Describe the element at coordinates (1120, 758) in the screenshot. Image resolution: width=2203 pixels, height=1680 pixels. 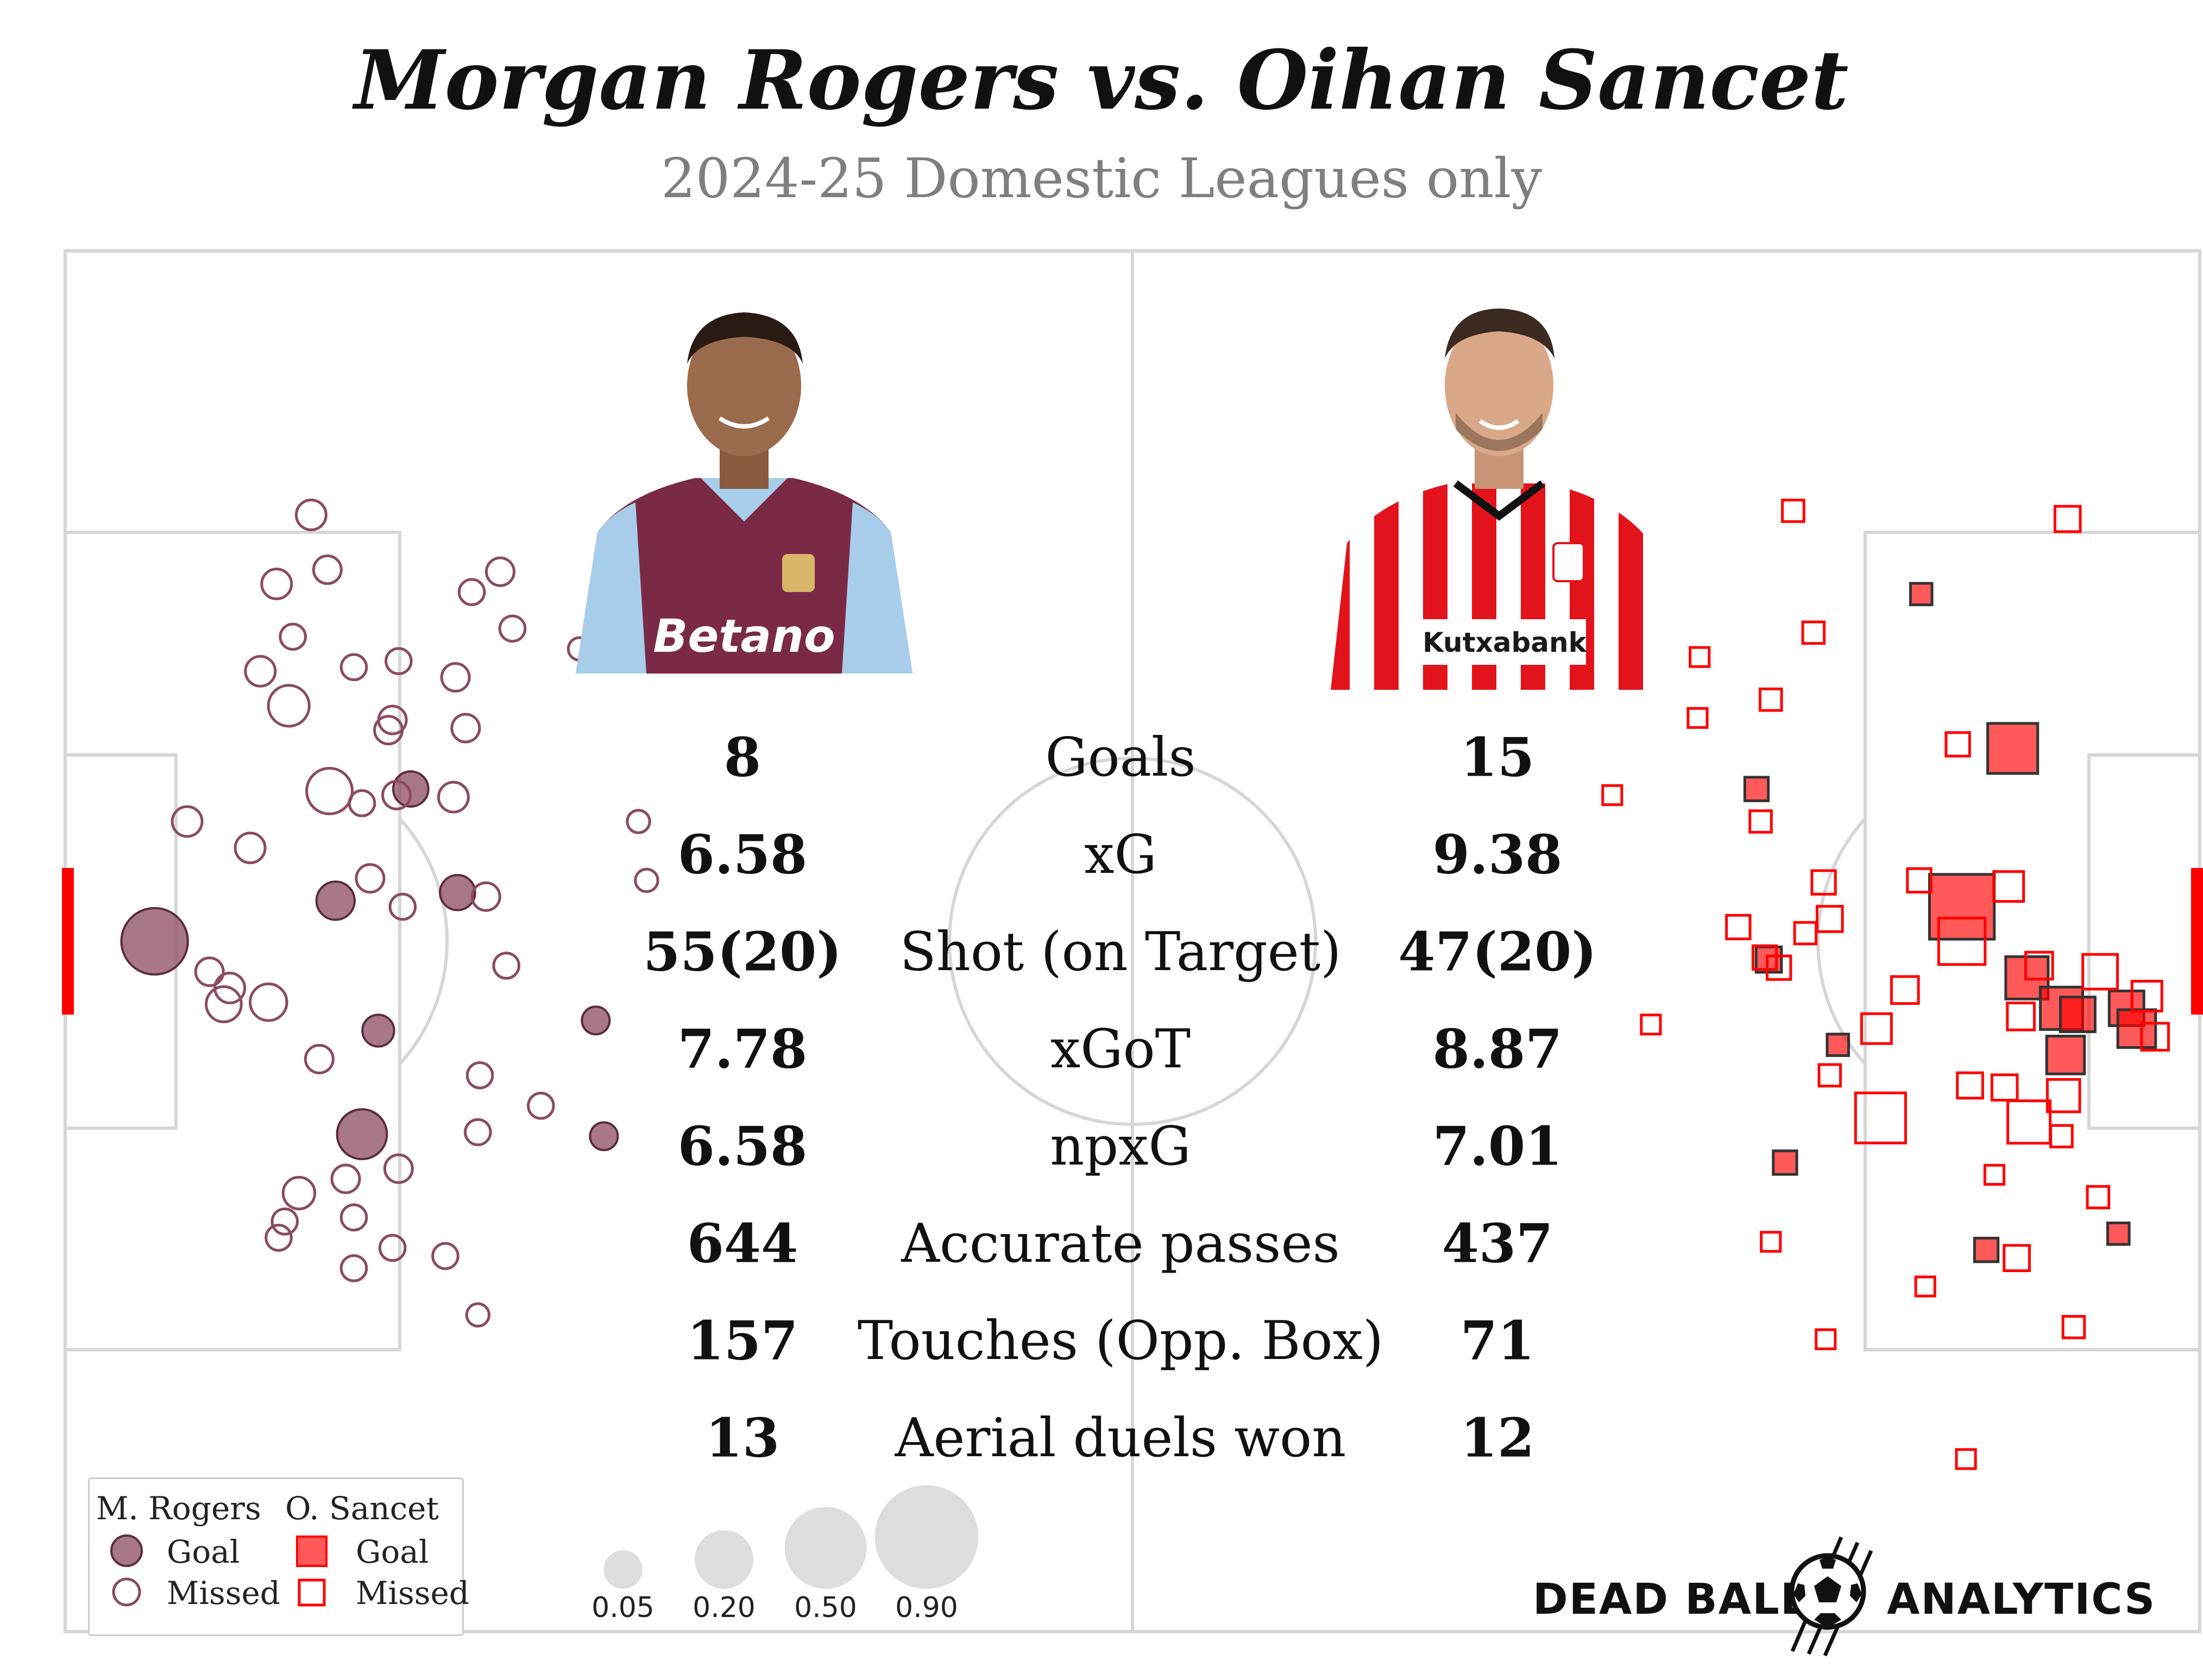
I see `stat-label: Goals` at that location.